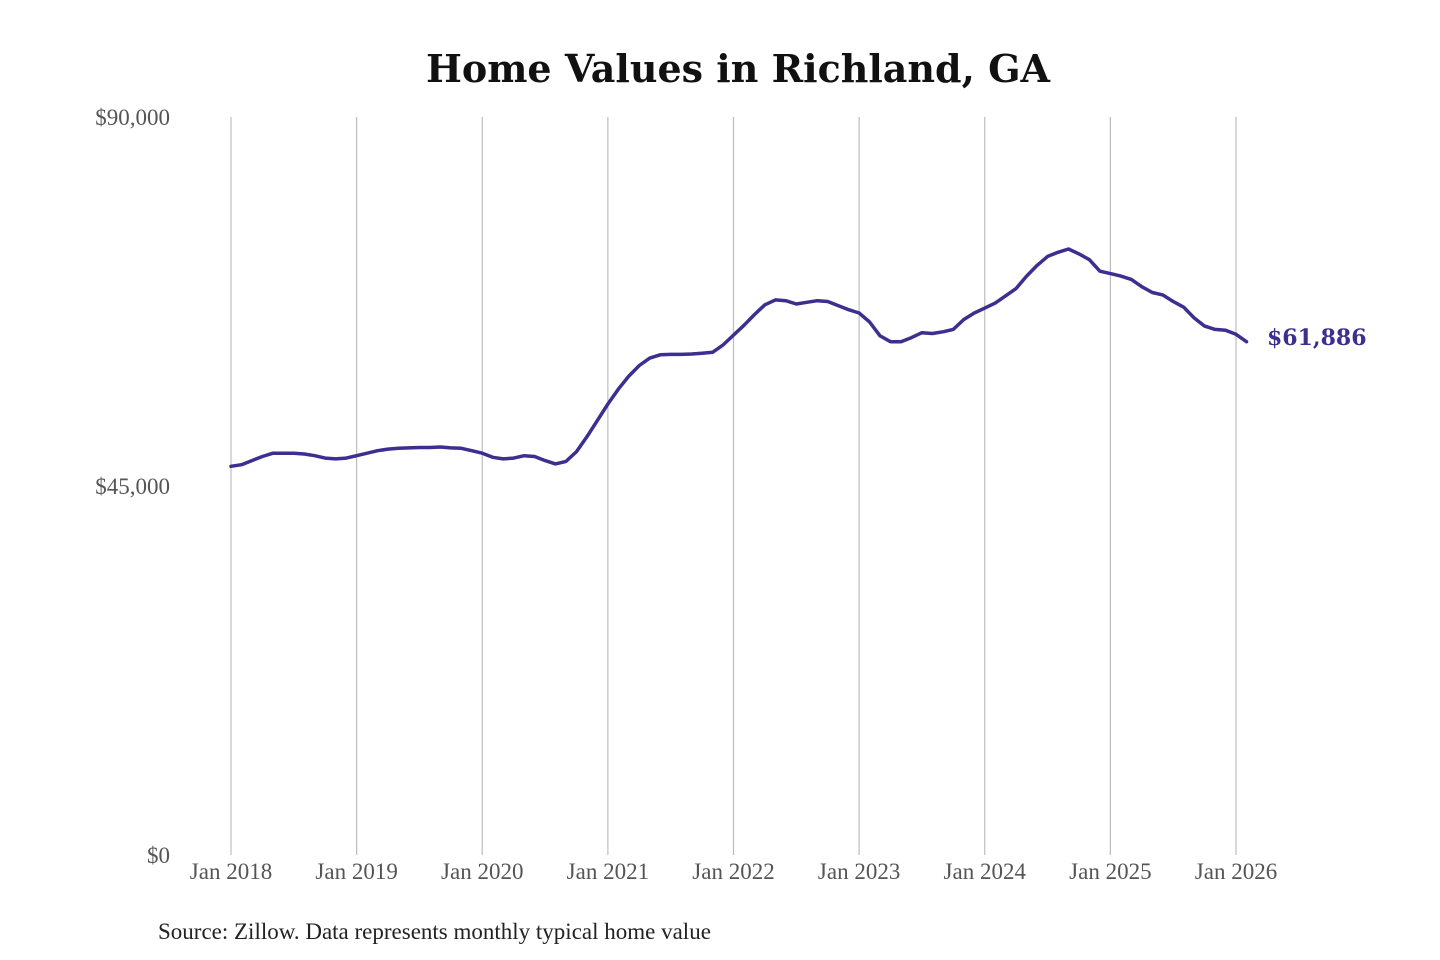 The image size is (1440, 960). What do you see at coordinates (608, 871) in the screenshot?
I see `x-tick-label: Jan 2021` at bounding box center [608, 871].